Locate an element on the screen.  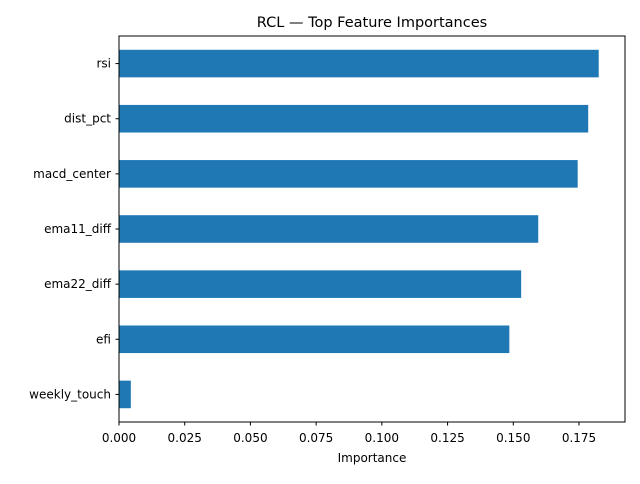
bar-ema22-diff is located at coordinates (320, 284).